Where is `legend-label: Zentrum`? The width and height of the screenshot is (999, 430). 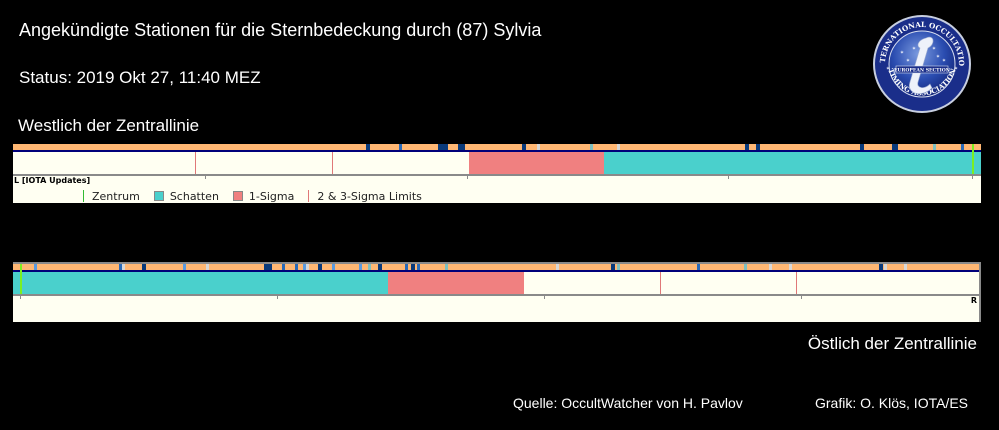 legend-label: Zentrum is located at coordinates (116, 196).